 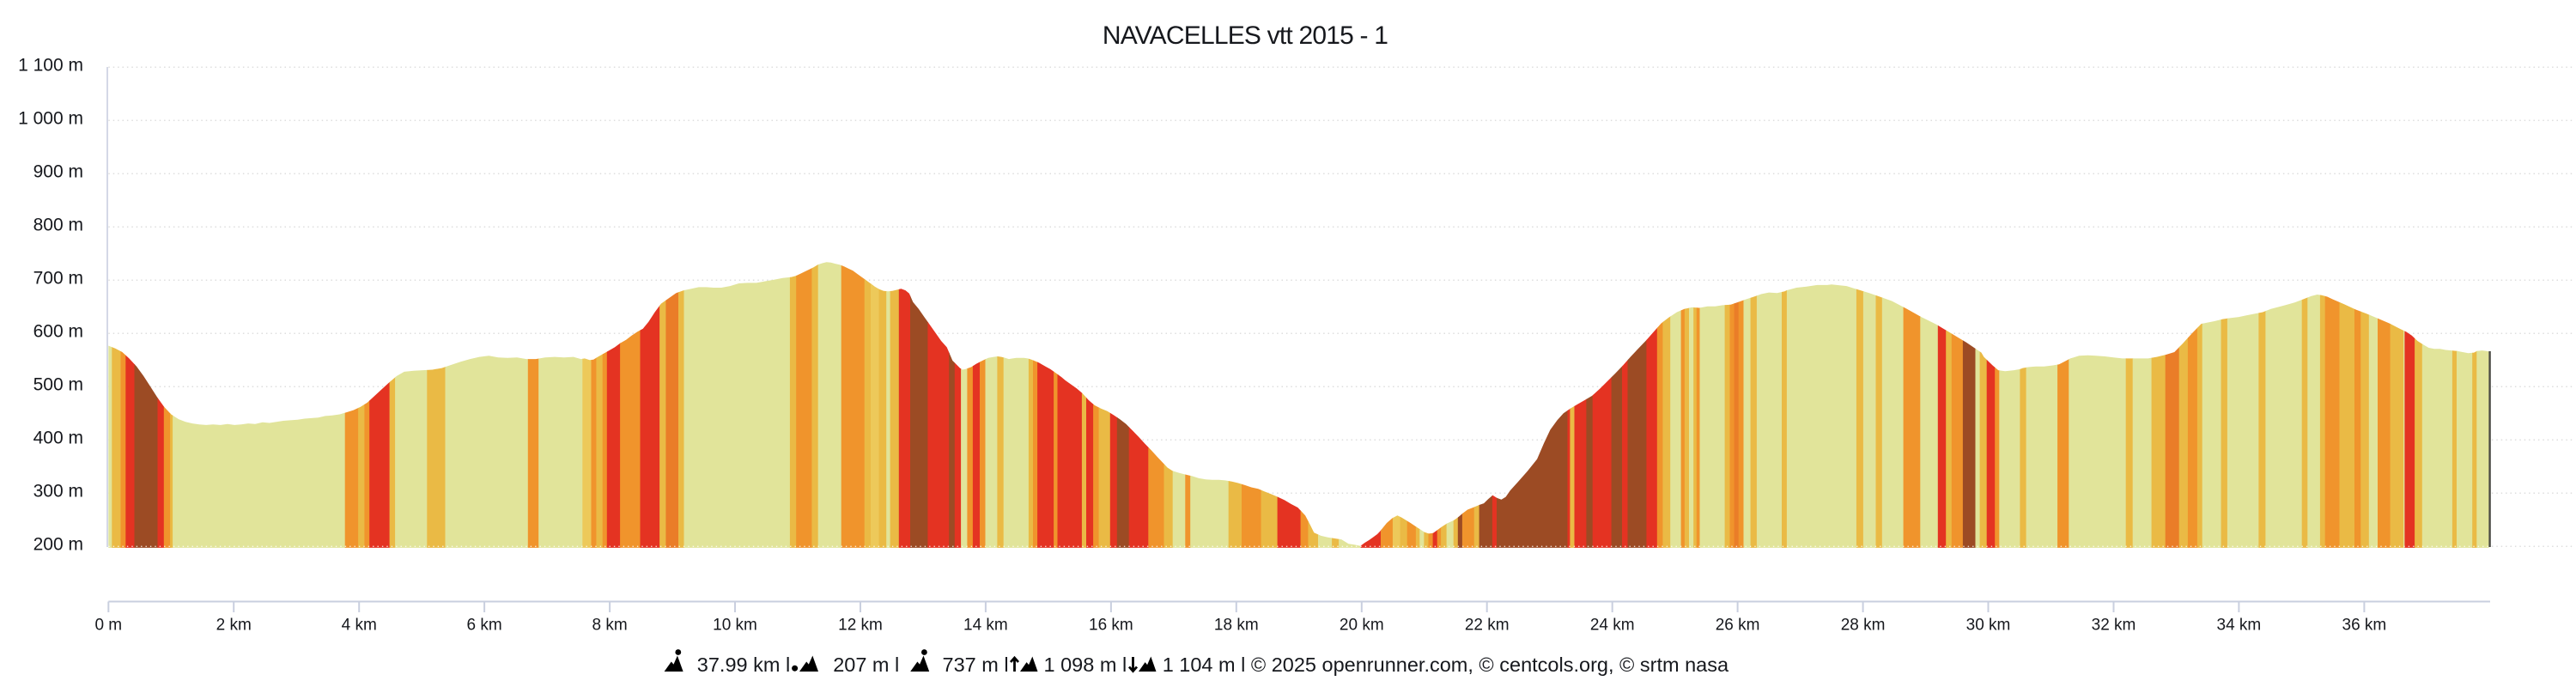 I want to click on svg-text: 6 km, so click(x=485, y=626).